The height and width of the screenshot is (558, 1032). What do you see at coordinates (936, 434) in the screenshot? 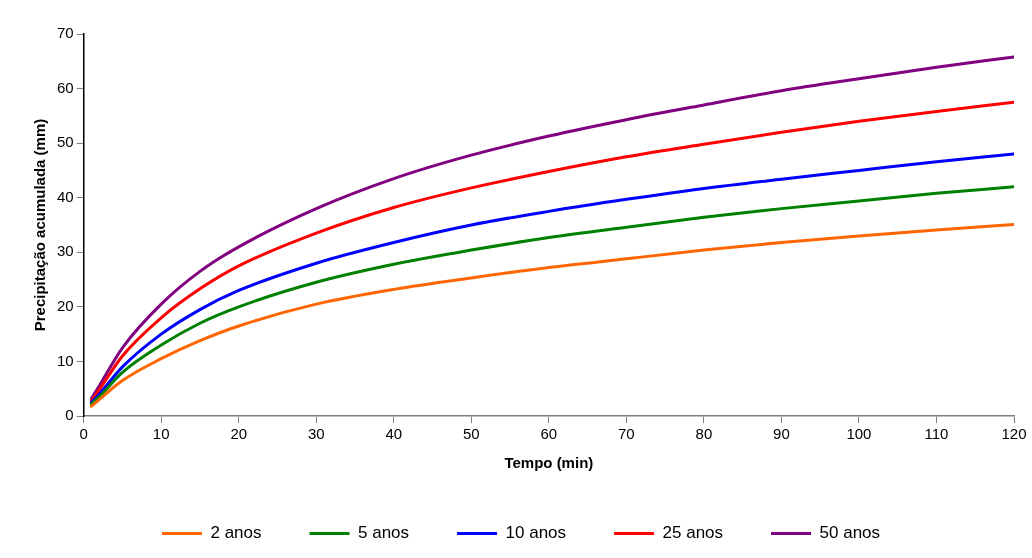
I see `x-tick-label: 110` at bounding box center [936, 434].